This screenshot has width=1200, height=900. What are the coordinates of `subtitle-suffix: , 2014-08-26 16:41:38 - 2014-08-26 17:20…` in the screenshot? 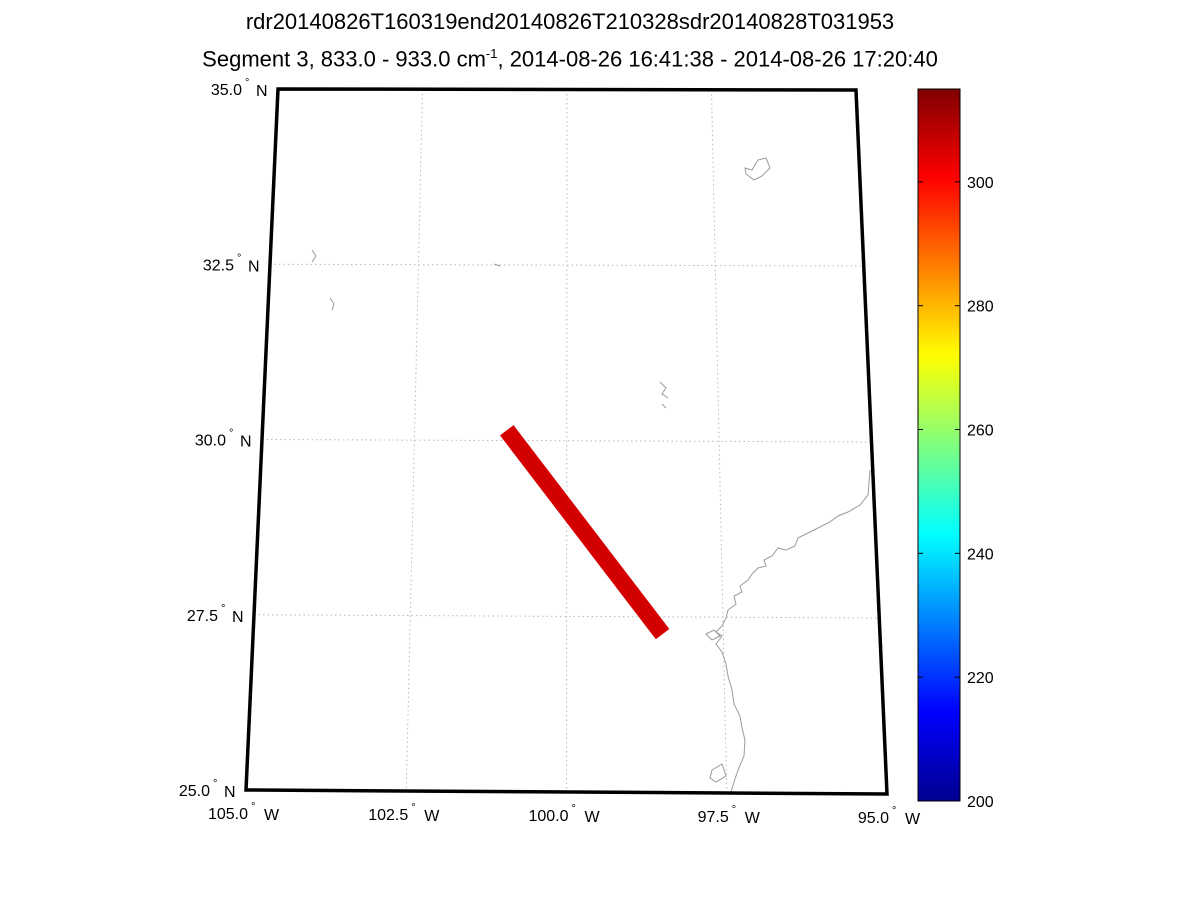 It's located at (717, 59).